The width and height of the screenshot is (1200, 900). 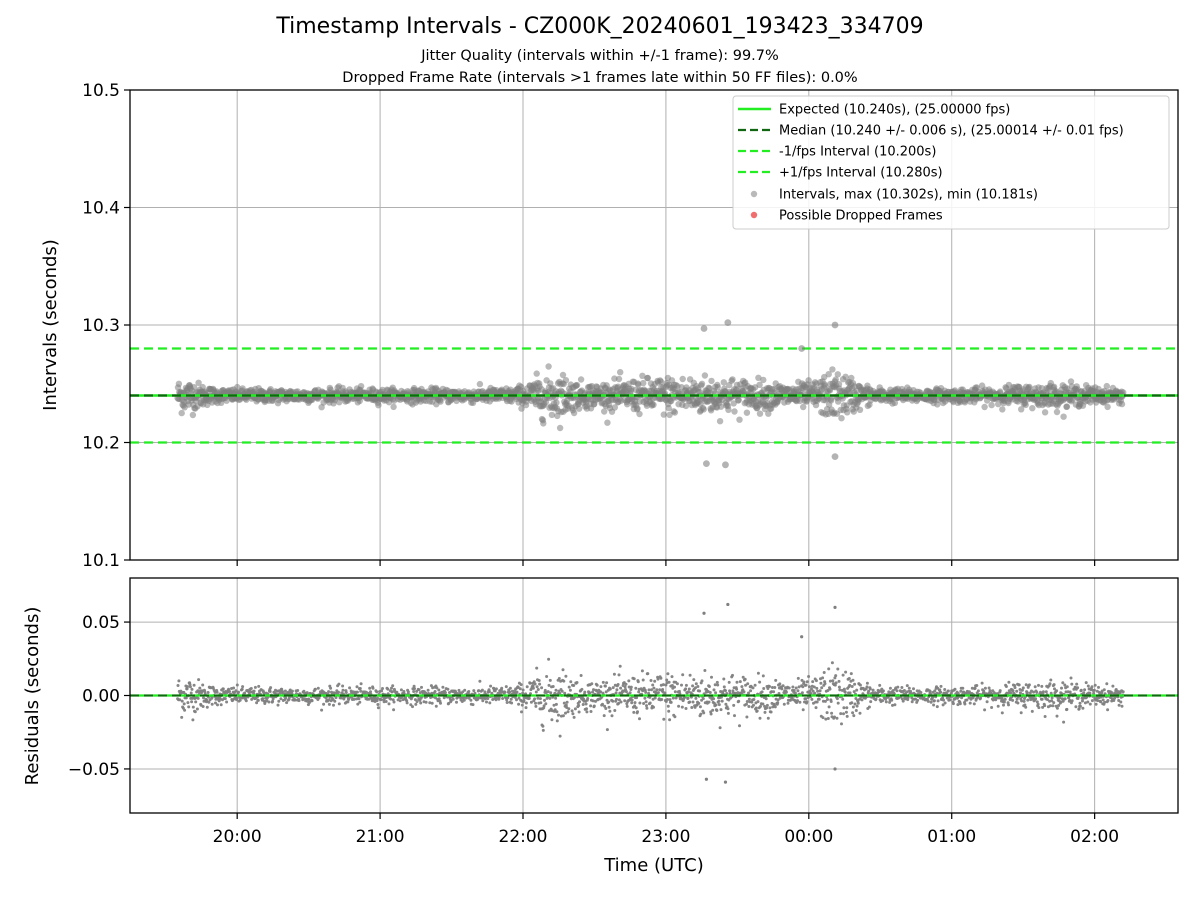 I want to click on legend-item-dropped: Possible Dropped Frames, so click(x=846, y=216).